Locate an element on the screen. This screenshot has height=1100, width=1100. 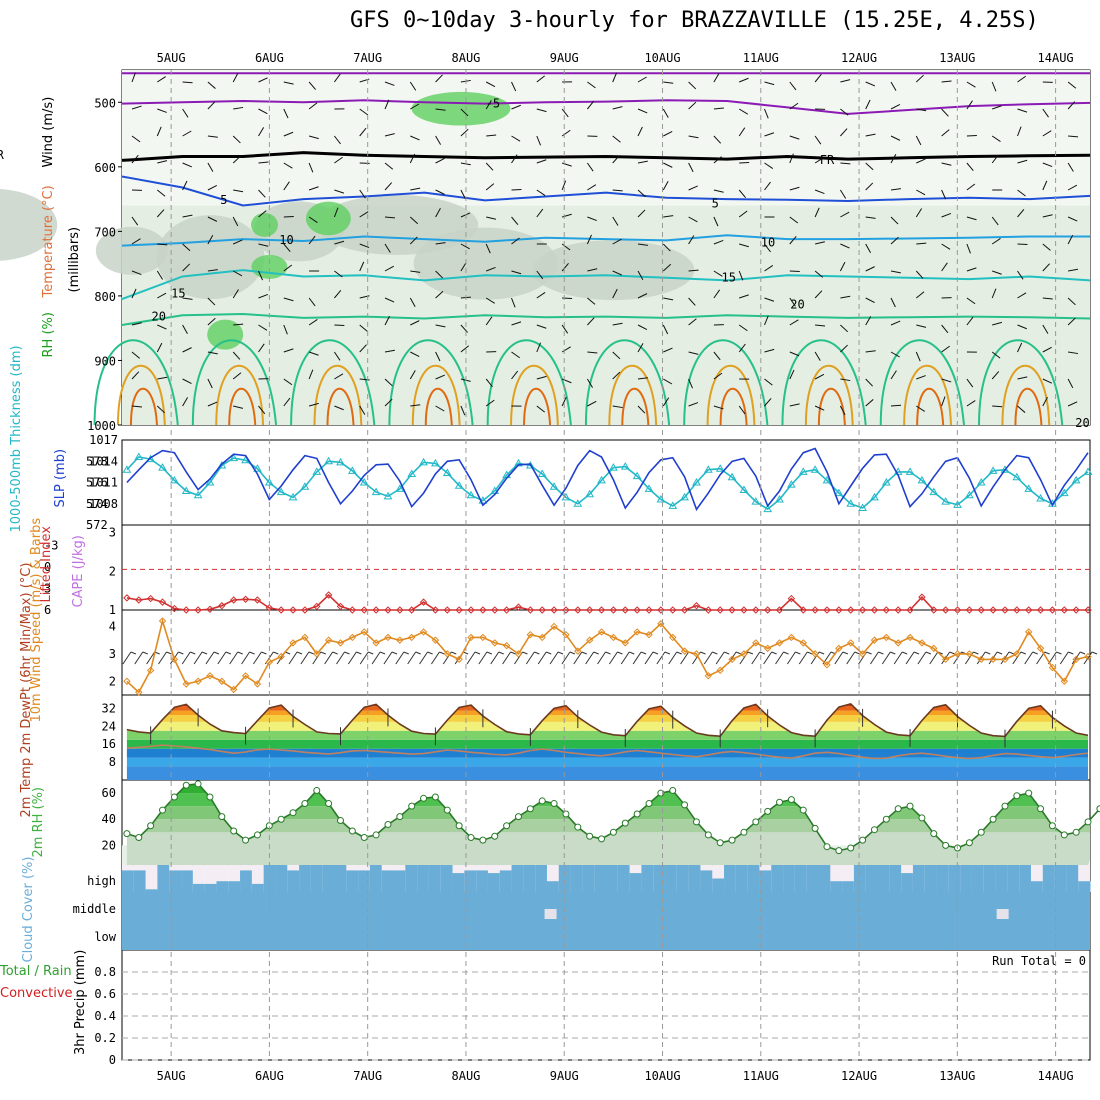
date-label-bottom: 10AUG is located at coordinates (662, 1076).